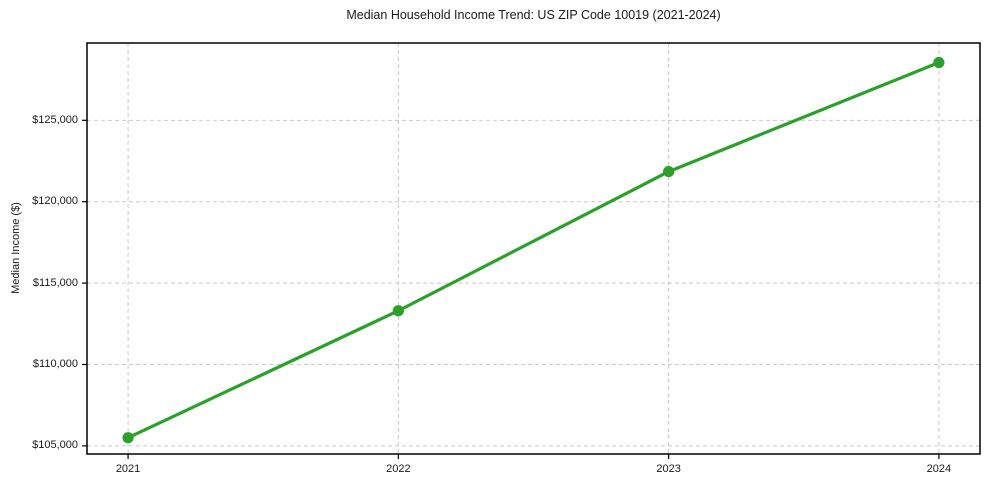 The image size is (989, 490). Describe the element at coordinates (128, 469) in the screenshot. I see `x-tick-label: 2021` at that location.